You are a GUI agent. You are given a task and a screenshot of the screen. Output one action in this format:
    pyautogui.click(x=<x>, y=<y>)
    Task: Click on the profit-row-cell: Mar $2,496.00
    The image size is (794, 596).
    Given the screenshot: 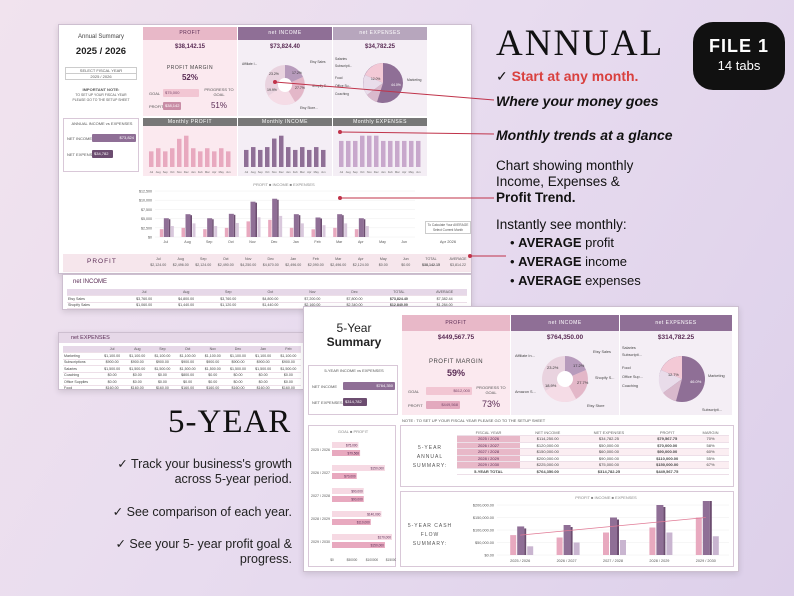 What is the action you would take?
    pyautogui.click(x=338, y=262)
    